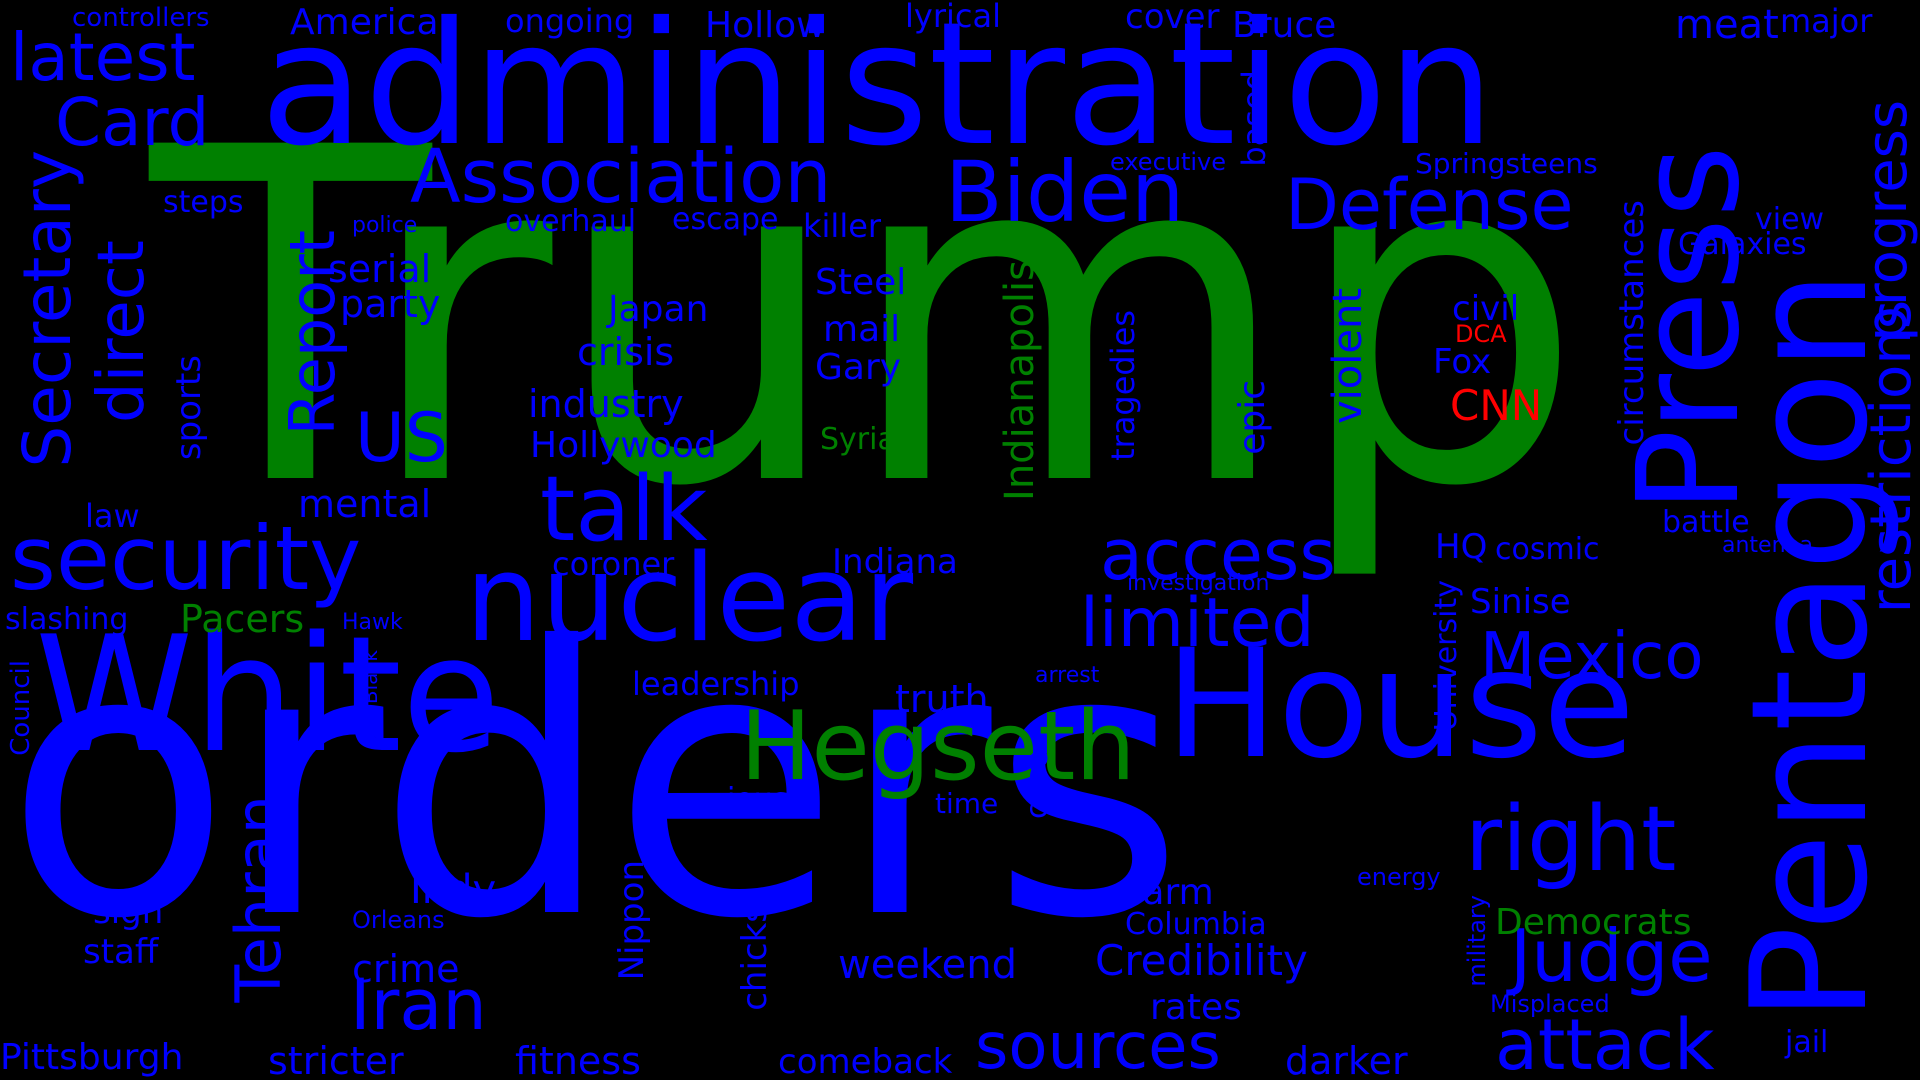 This screenshot has height=1080, width=1920. What do you see at coordinates (92, 1057) in the screenshot?
I see `word-pittsburgh: Pittsburgh` at bounding box center [92, 1057].